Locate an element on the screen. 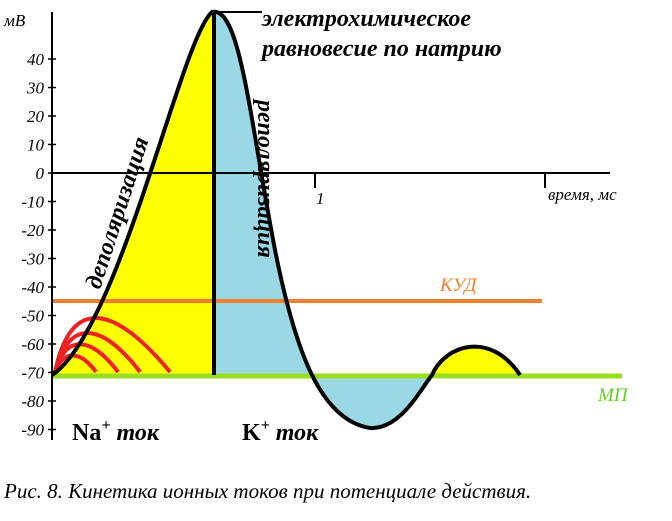 The image size is (672, 521). y-tick-label: -10 is located at coordinates (32, 202).